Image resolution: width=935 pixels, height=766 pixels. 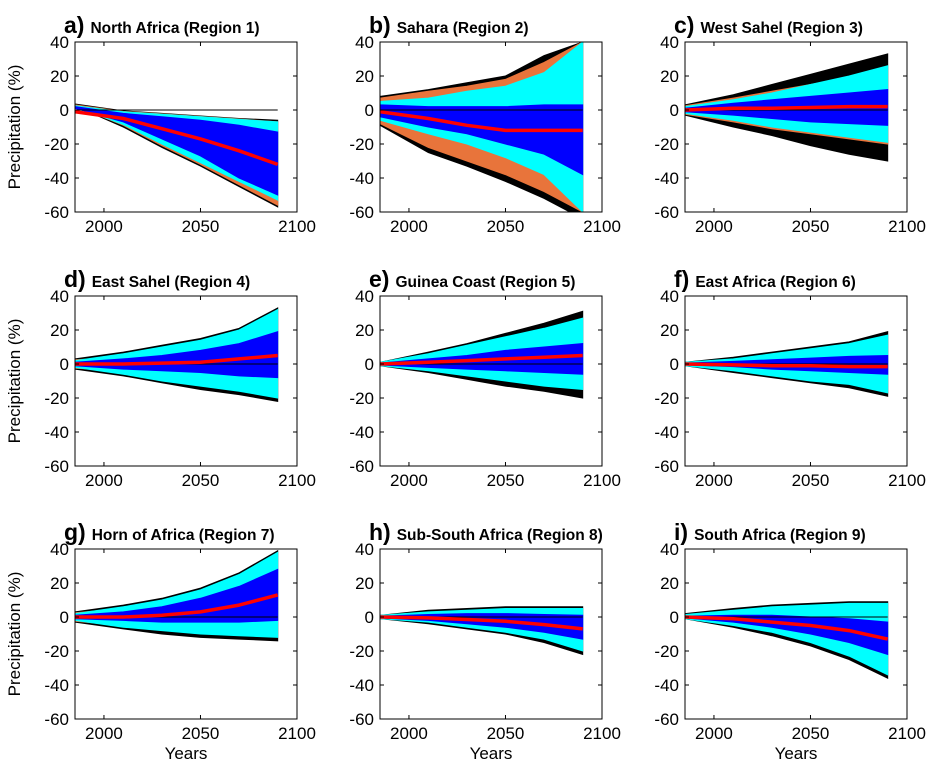 What do you see at coordinates (169, 532) in the screenshot?
I see `panel-title: g) Horn of Africa (Region 7)` at bounding box center [169, 532].